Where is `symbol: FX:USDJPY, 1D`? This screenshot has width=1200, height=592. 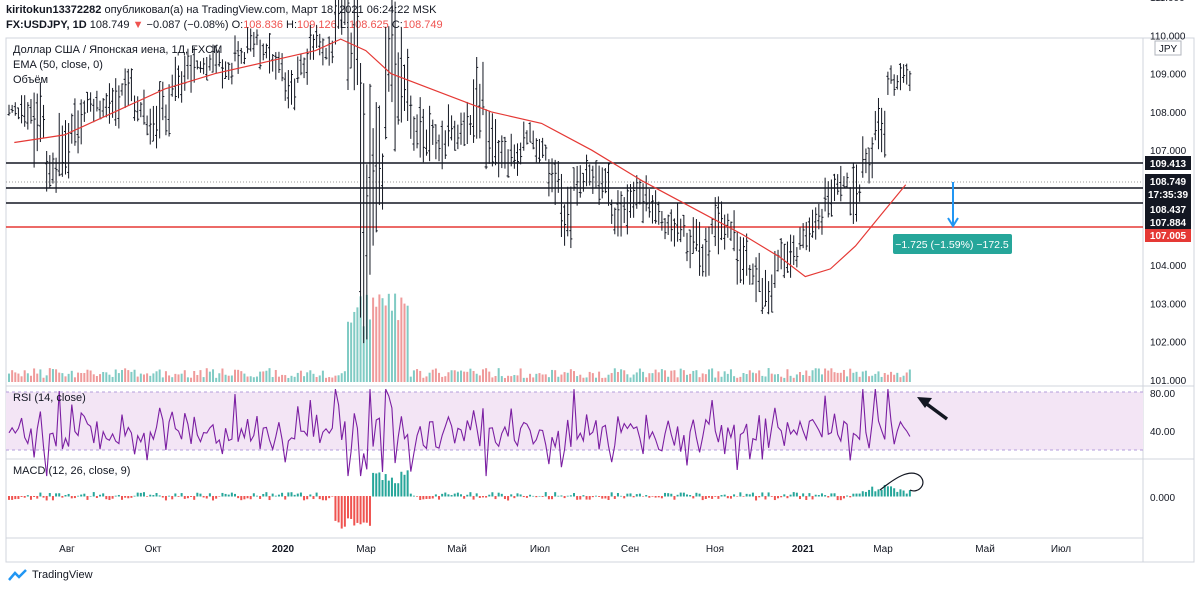 symbol: FX:USDJPY, 1D is located at coordinates (46, 25).